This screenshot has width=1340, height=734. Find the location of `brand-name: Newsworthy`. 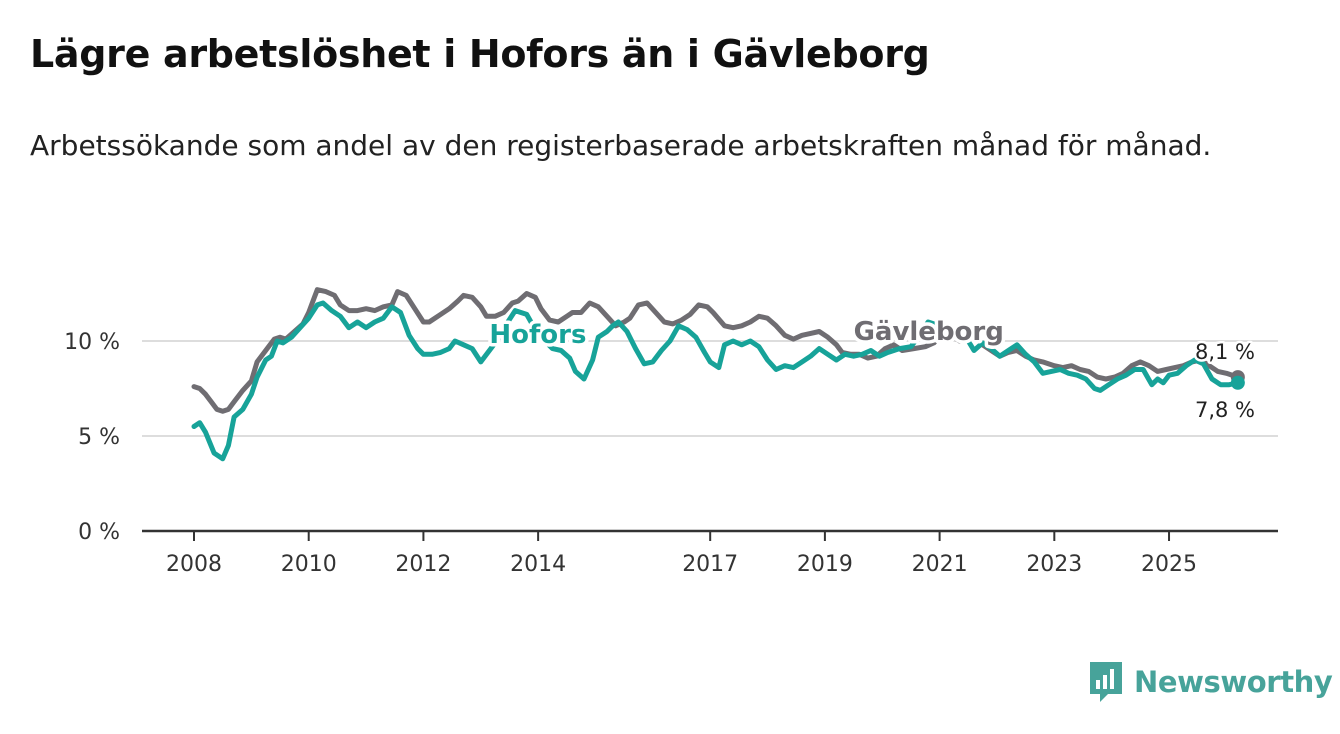

brand-name: Newsworthy is located at coordinates (1233, 682).